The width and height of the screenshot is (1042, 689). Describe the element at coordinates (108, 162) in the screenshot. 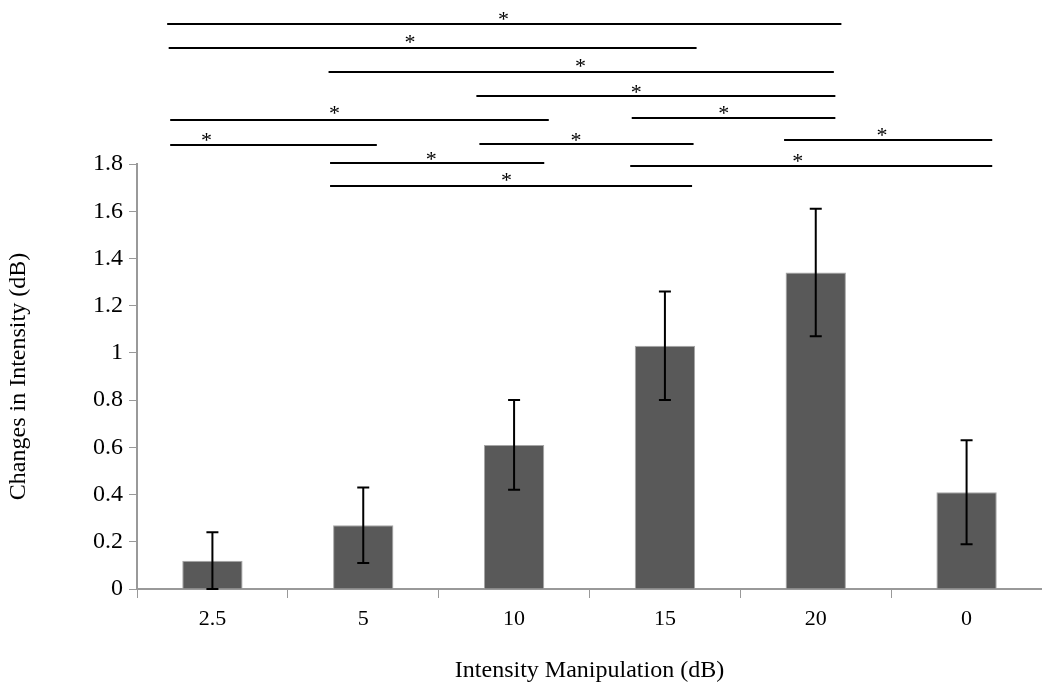

I see `y-tick-label: 1.8` at that location.